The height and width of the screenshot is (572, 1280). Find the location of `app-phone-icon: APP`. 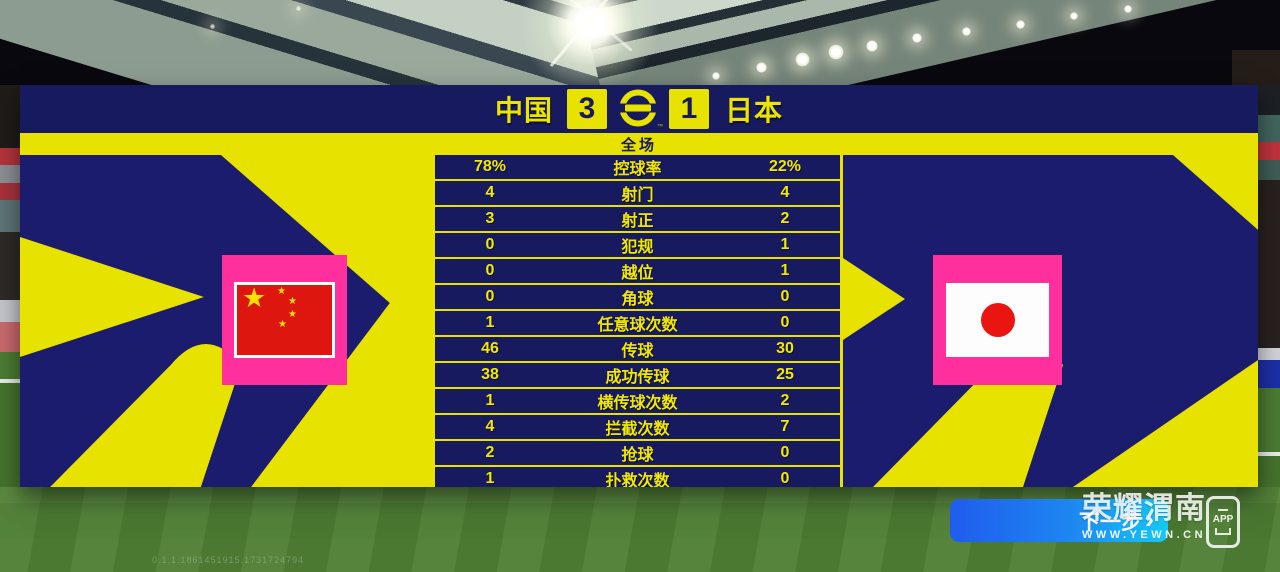

app-phone-icon: APP is located at coordinates (1223, 522).